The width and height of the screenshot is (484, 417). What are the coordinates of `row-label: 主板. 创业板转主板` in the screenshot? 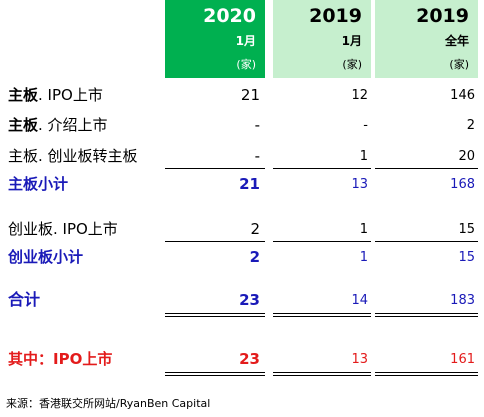 It's located at (73, 156).